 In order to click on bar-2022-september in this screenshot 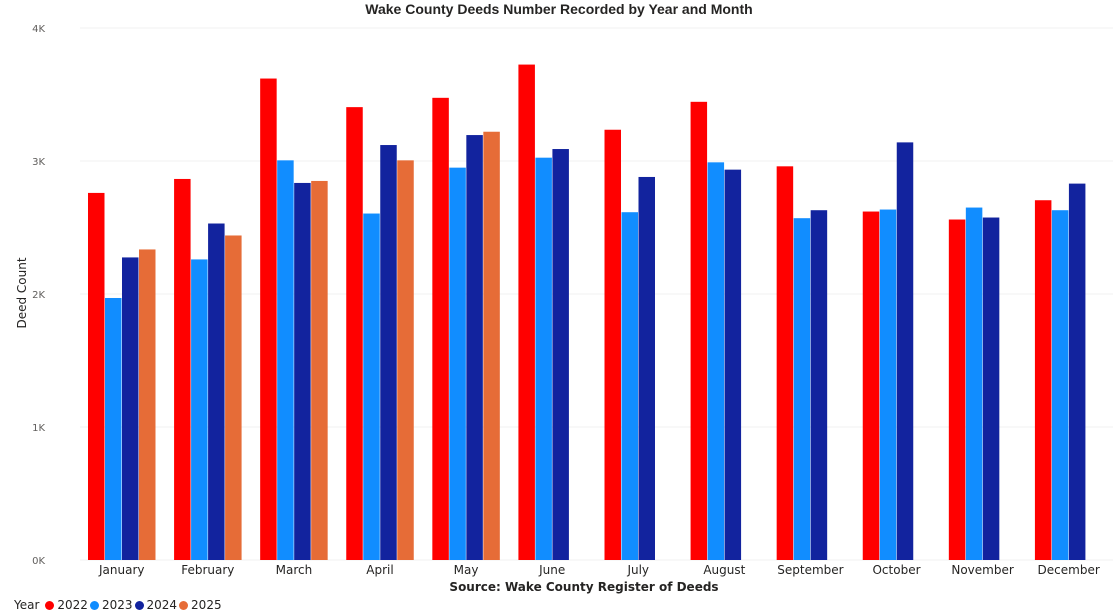, I will do `click(785, 363)`.